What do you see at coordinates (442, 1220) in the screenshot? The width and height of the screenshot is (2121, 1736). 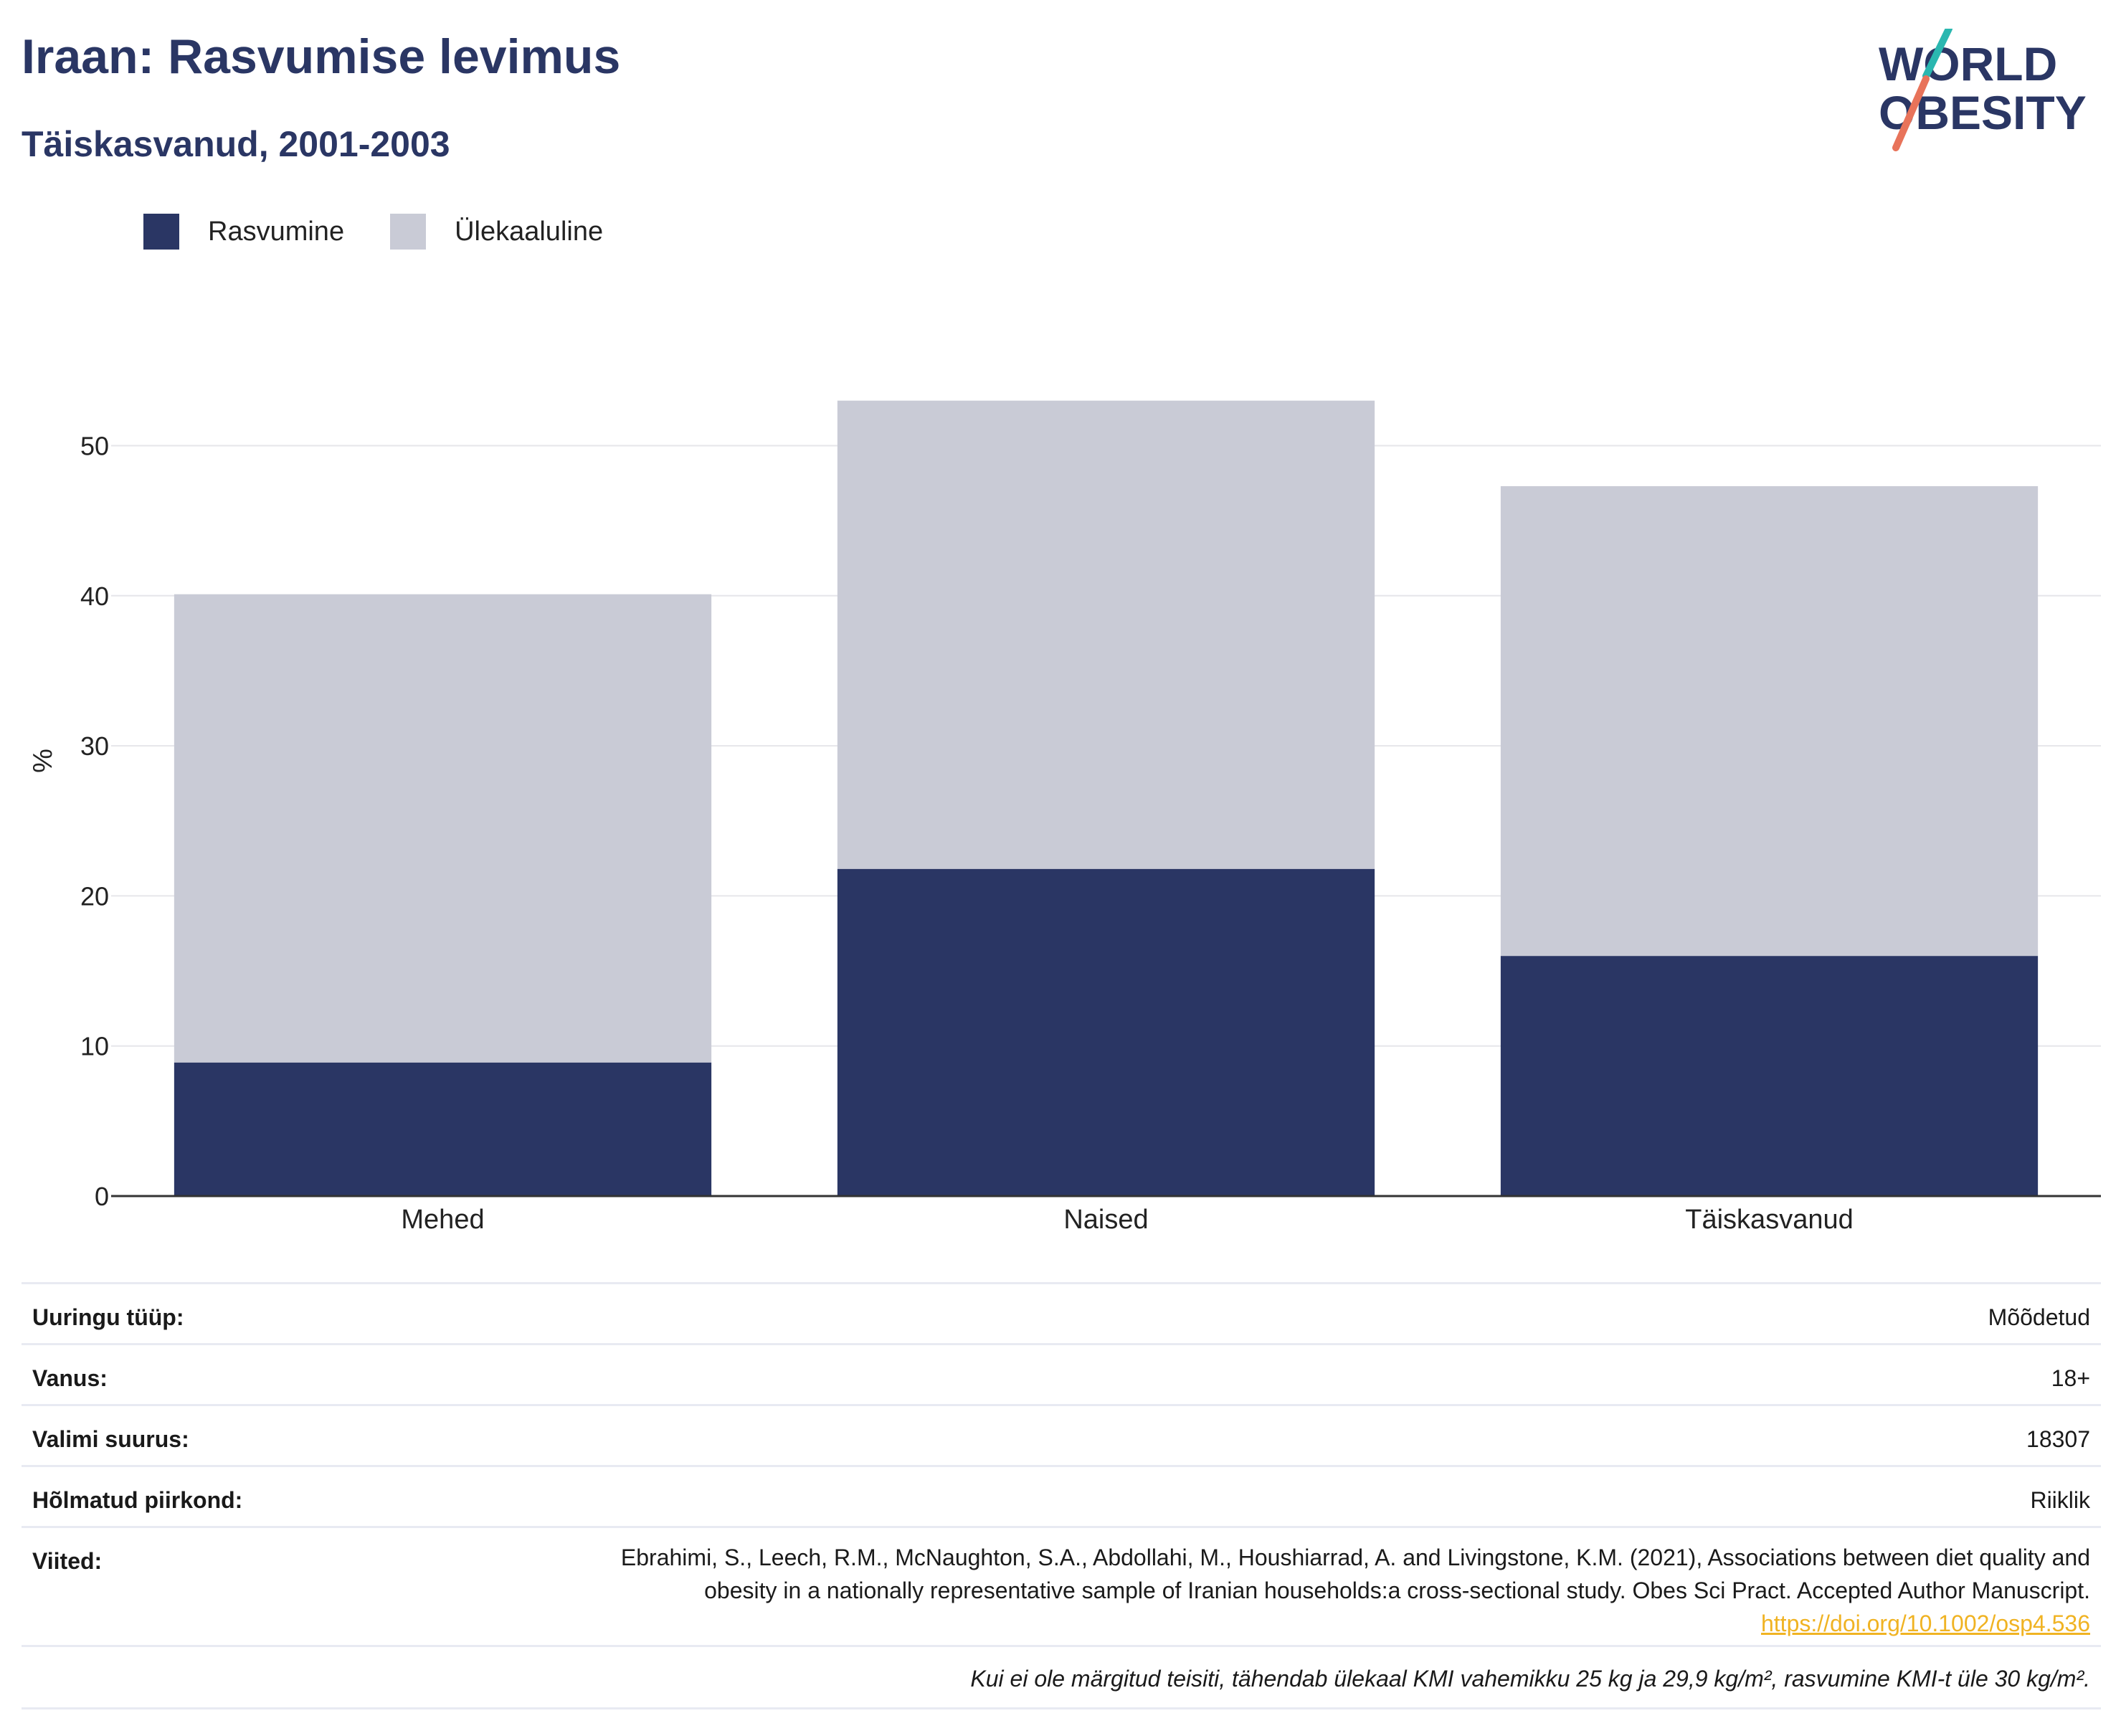 I see `x-tick-label: Mehed` at bounding box center [442, 1220].